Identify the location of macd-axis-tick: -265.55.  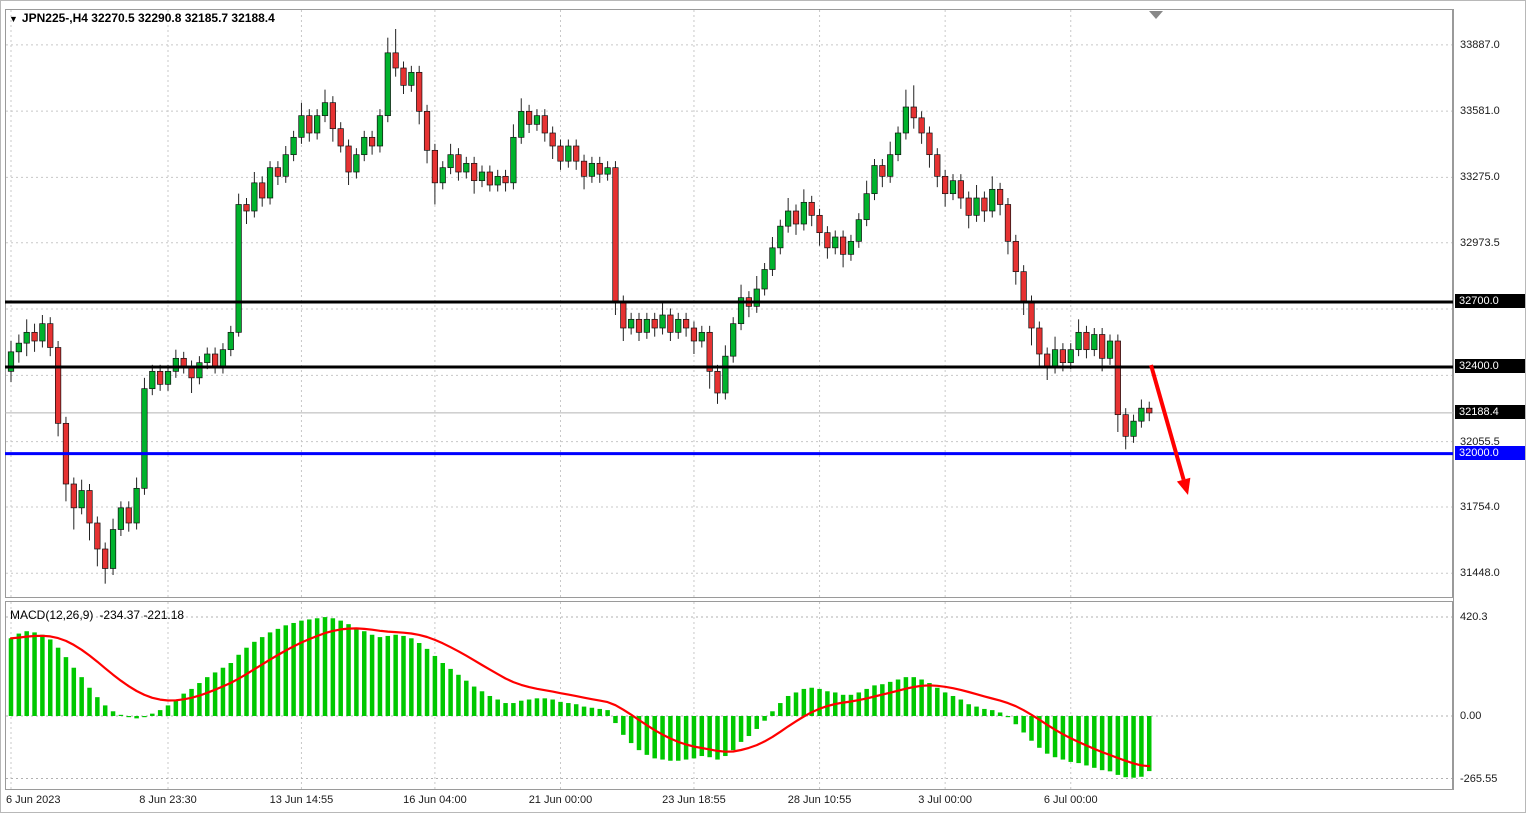
(1479, 778).